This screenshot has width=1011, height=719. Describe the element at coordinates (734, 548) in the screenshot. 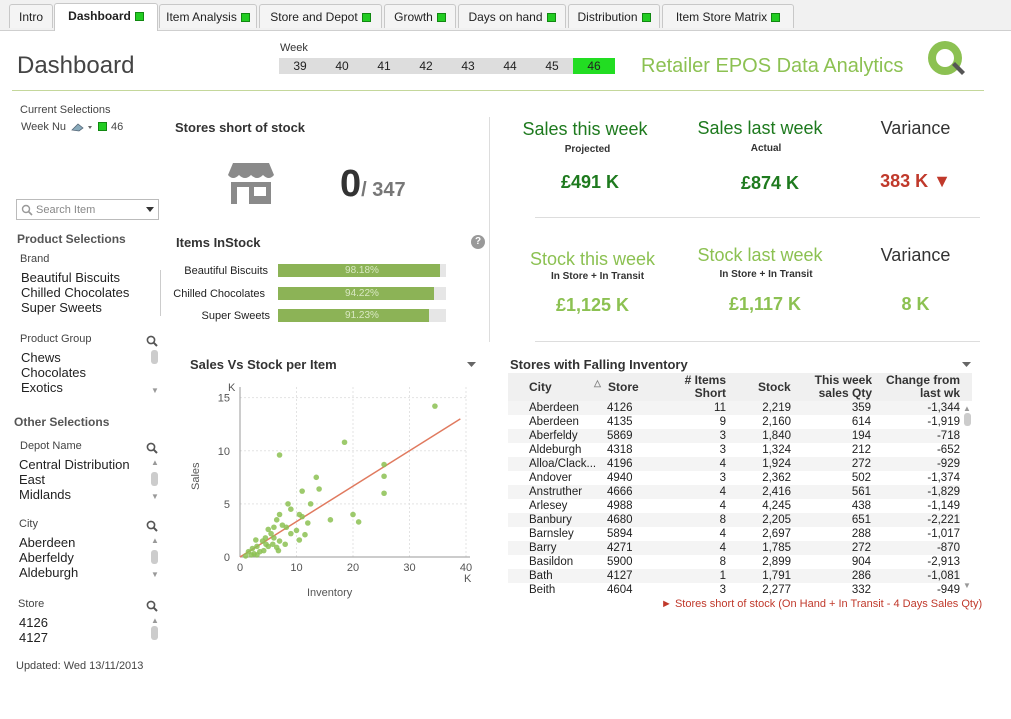

I see `table-row: Barry 4271 4 1,785 272 -870` at that location.